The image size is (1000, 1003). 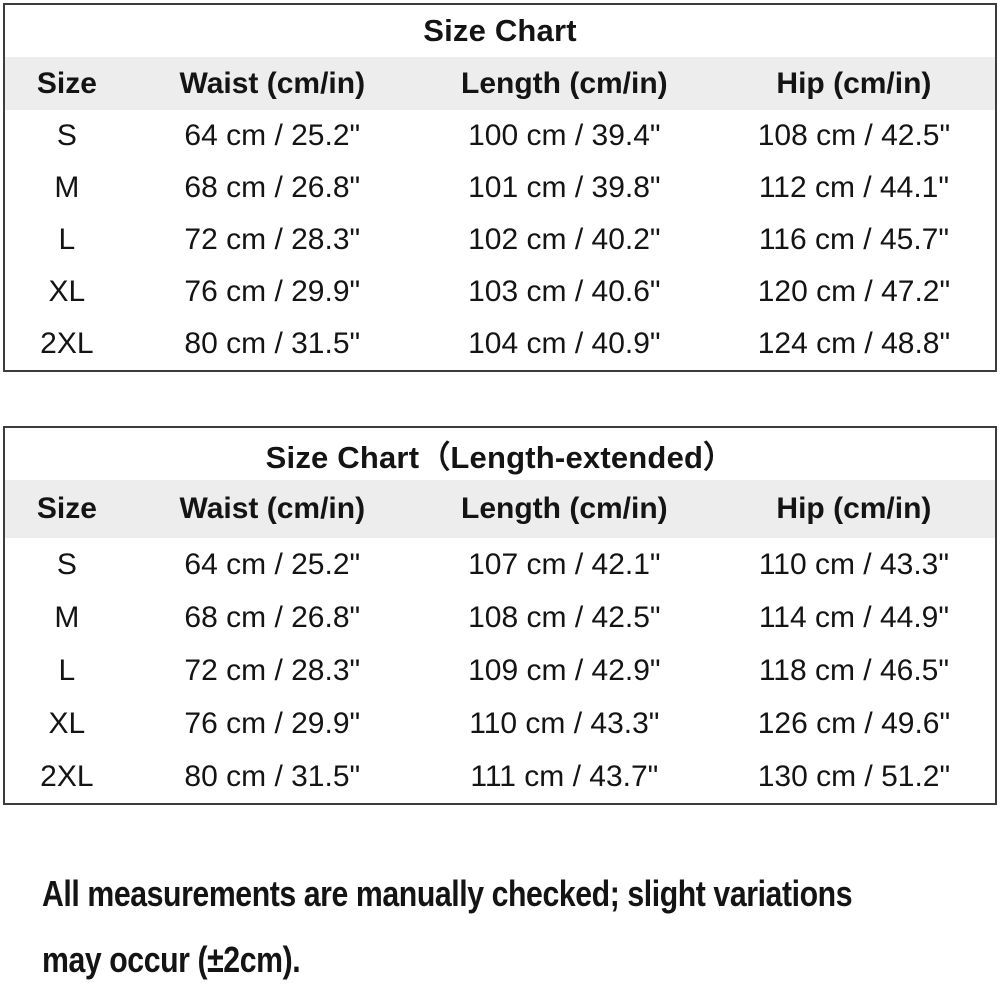 What do you see at coordinates (854, 239) in the screenshot?
I see `measurement-cell: 116 cm / 45.7"` at bounding box center [854, 239].